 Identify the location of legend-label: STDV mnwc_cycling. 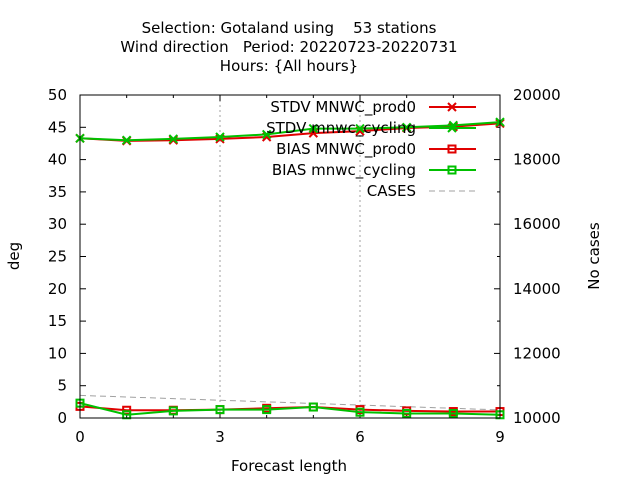
(341, 128).